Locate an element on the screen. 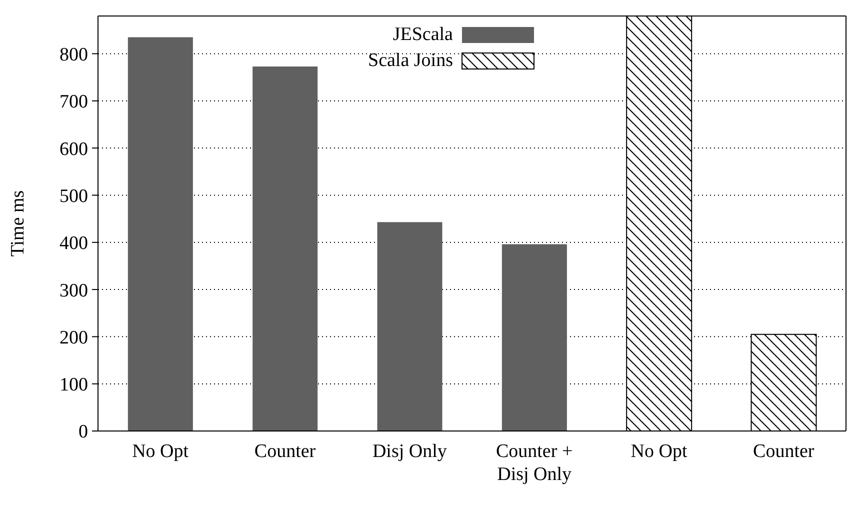 Image resolution: width=857 pixels, height=505 pixels. y-tick-label: 800 is located at coordinates (74, 55).